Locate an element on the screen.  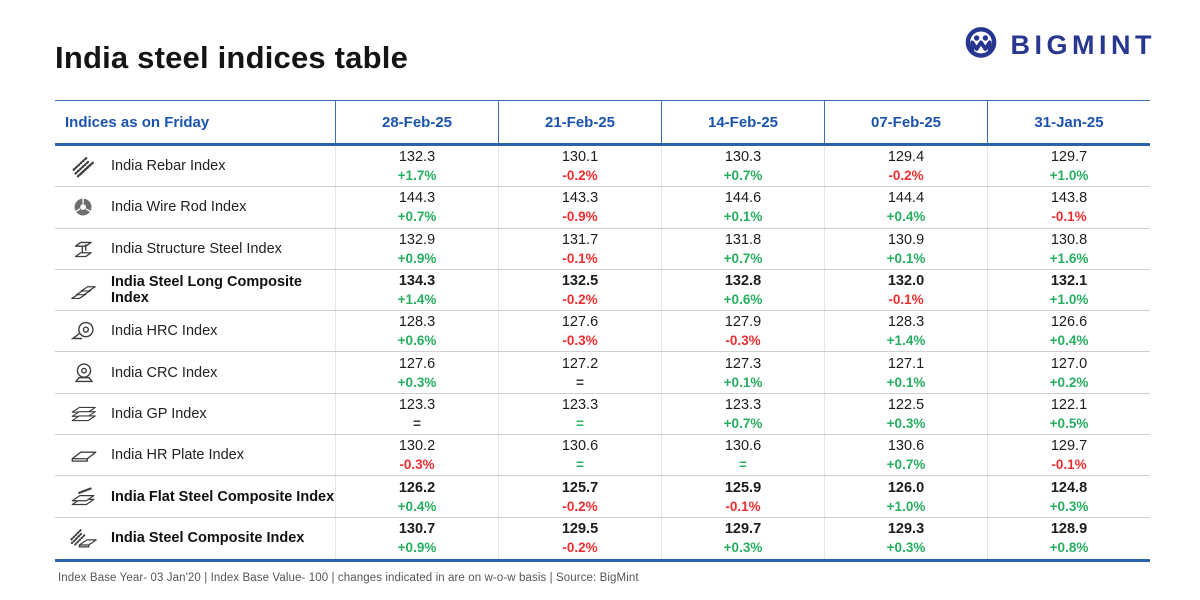
value-cell: 130.8 +1.6% is located at coordinates (1068, 248).